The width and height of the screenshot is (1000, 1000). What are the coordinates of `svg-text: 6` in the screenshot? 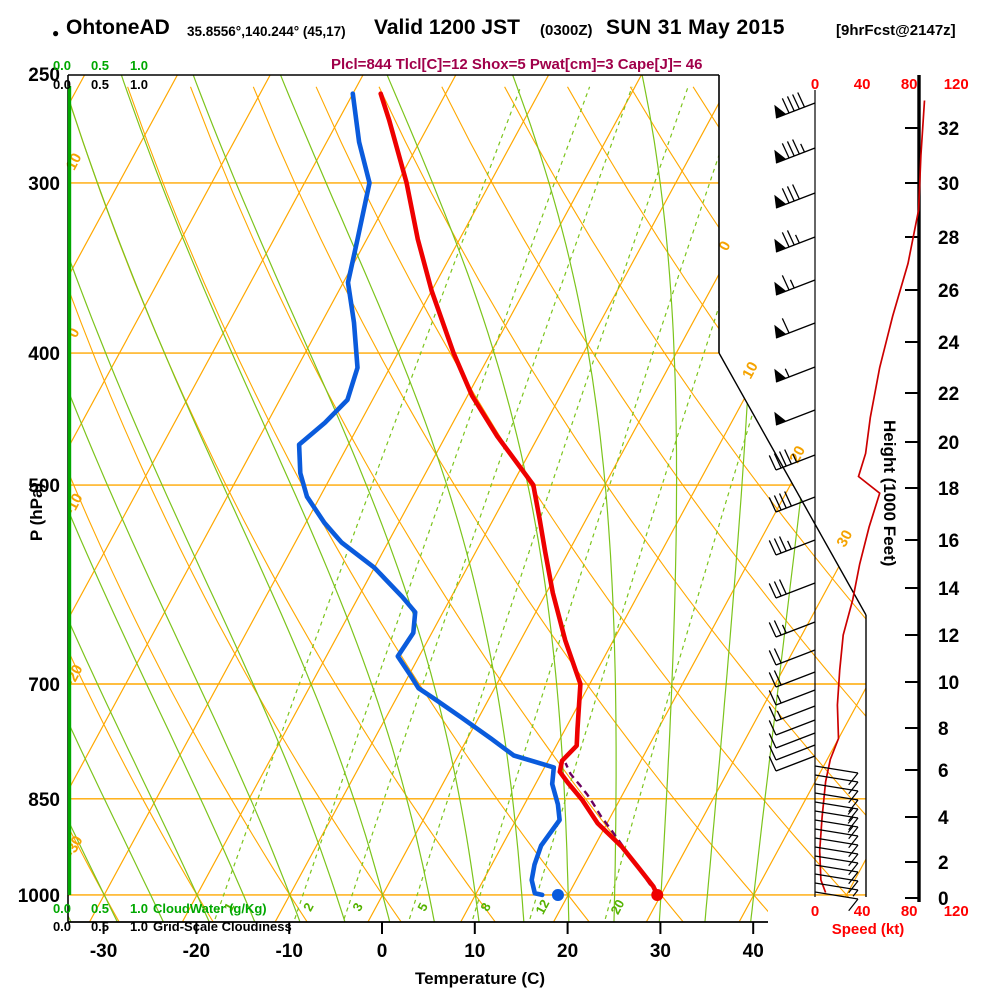 It's located at (943, 771).